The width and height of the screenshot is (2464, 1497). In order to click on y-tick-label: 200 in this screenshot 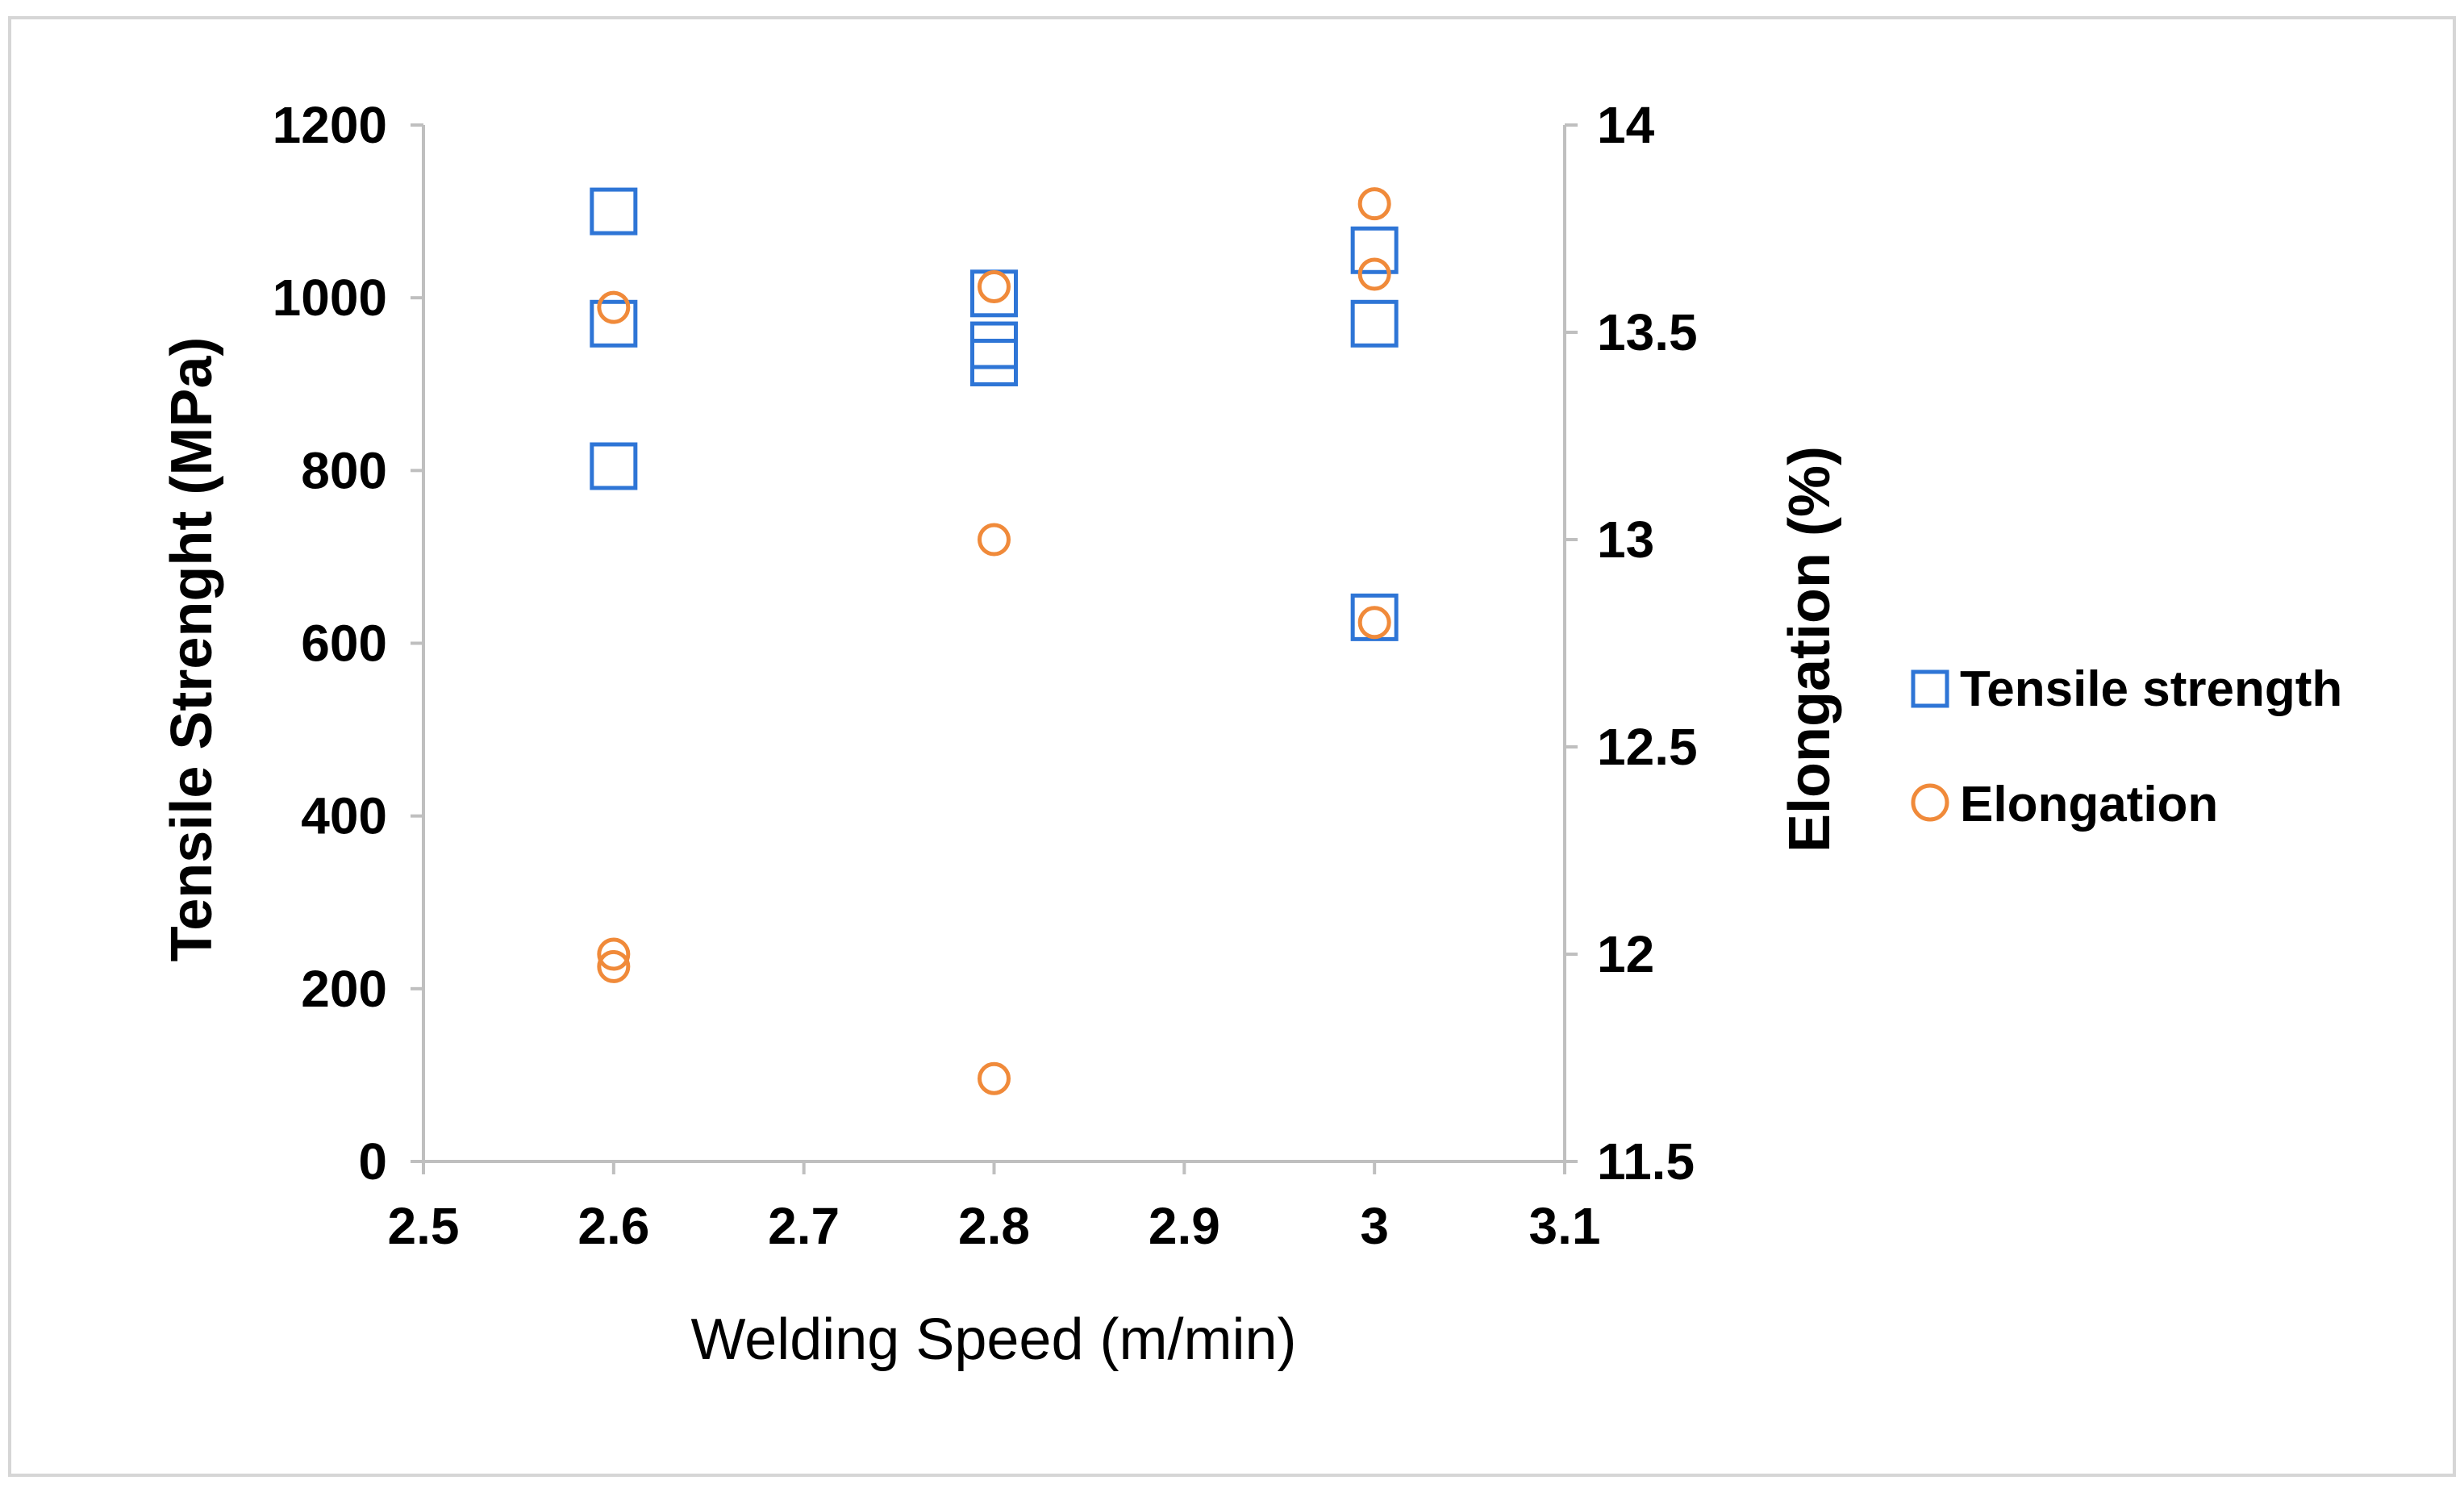, I will do `click(344, 989)`.